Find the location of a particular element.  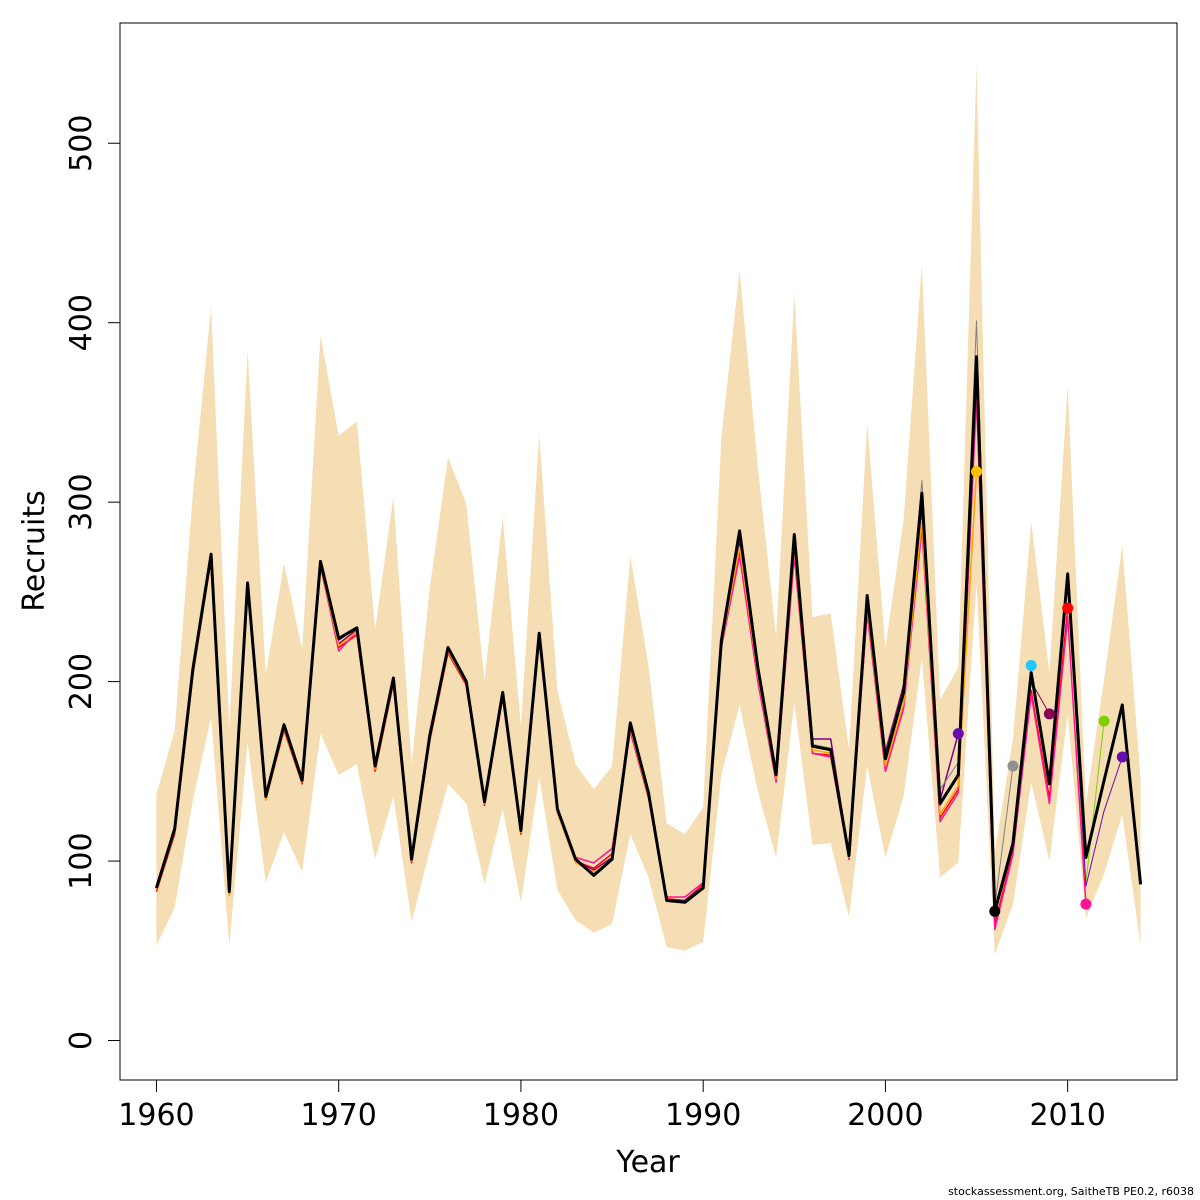

x-tick-label-1990: 1990 is located at coordinates (703, 1115).